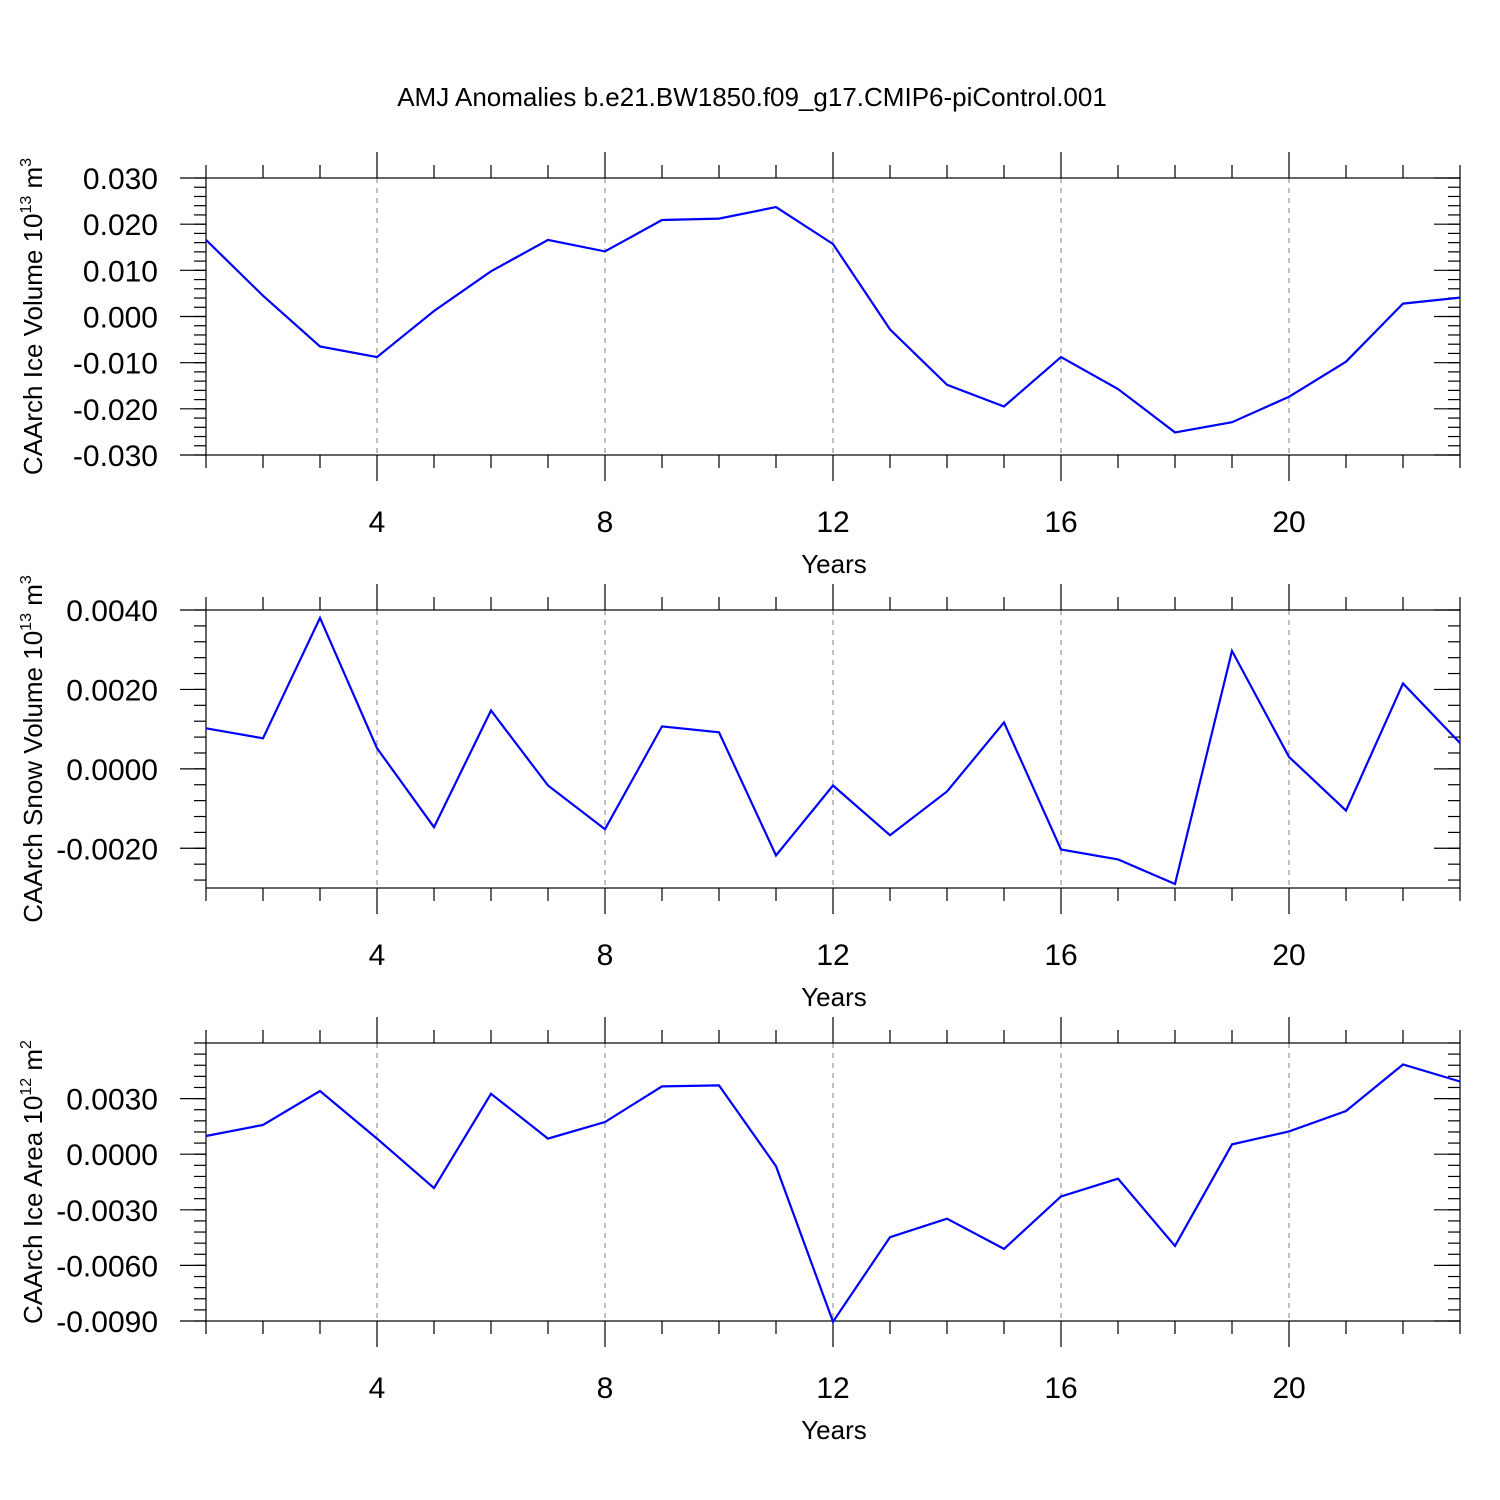  What do you see at coordinates (605, 1388) in the screenshot?
I see `ice-area-x-tick-label: 8` at bounding box center [605, 1388].